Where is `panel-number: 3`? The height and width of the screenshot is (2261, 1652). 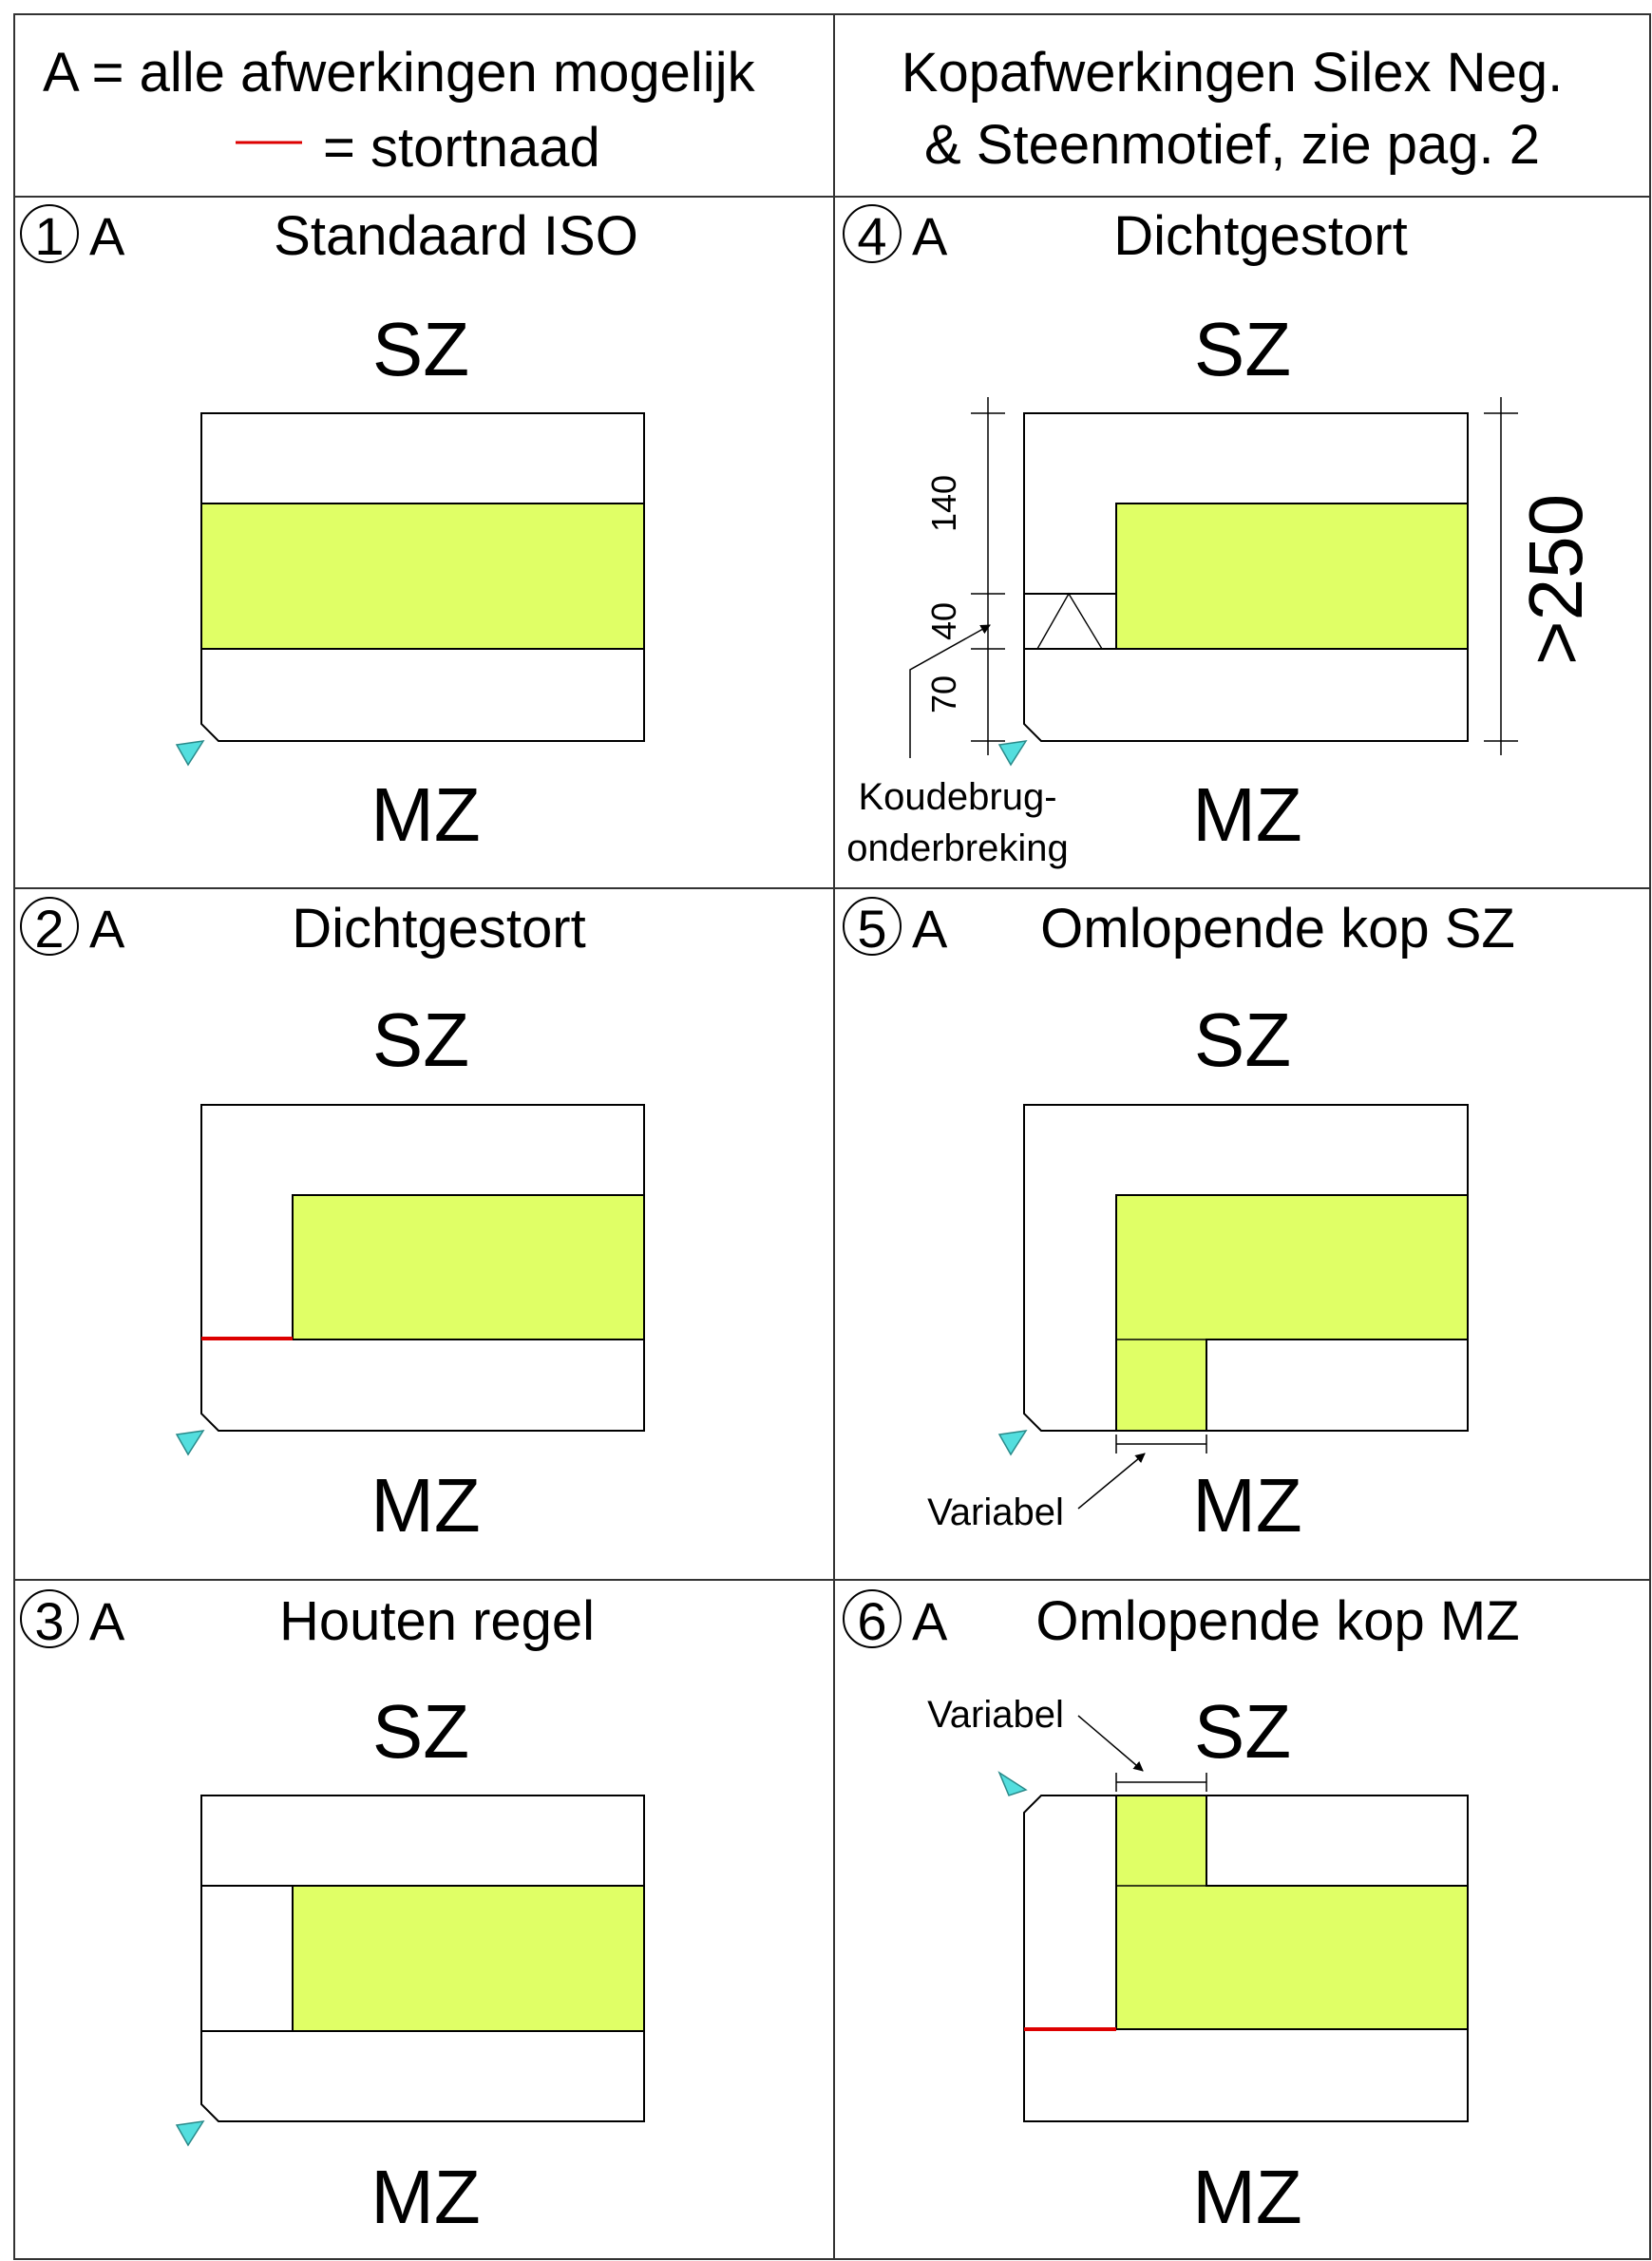 panel-number: 3 is located at coordinates (49, 1621).